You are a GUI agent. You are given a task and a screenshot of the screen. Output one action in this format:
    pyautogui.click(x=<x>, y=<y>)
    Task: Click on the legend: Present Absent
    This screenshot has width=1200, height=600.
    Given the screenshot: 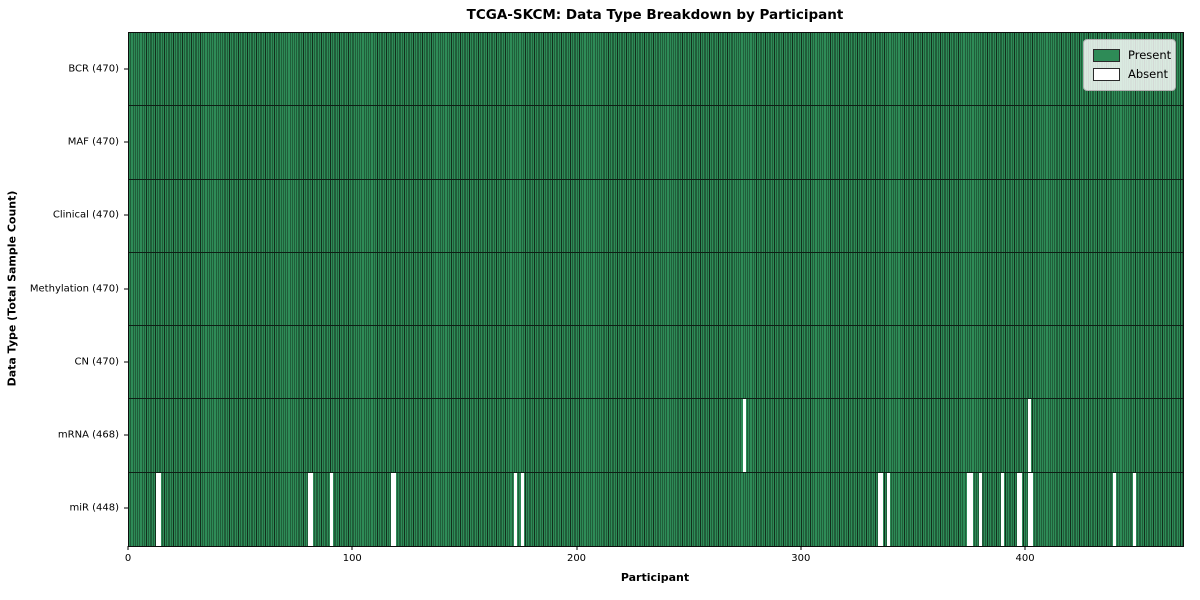 What is the action you would take?
    pyautogui.click(x=1129, y=65)
    